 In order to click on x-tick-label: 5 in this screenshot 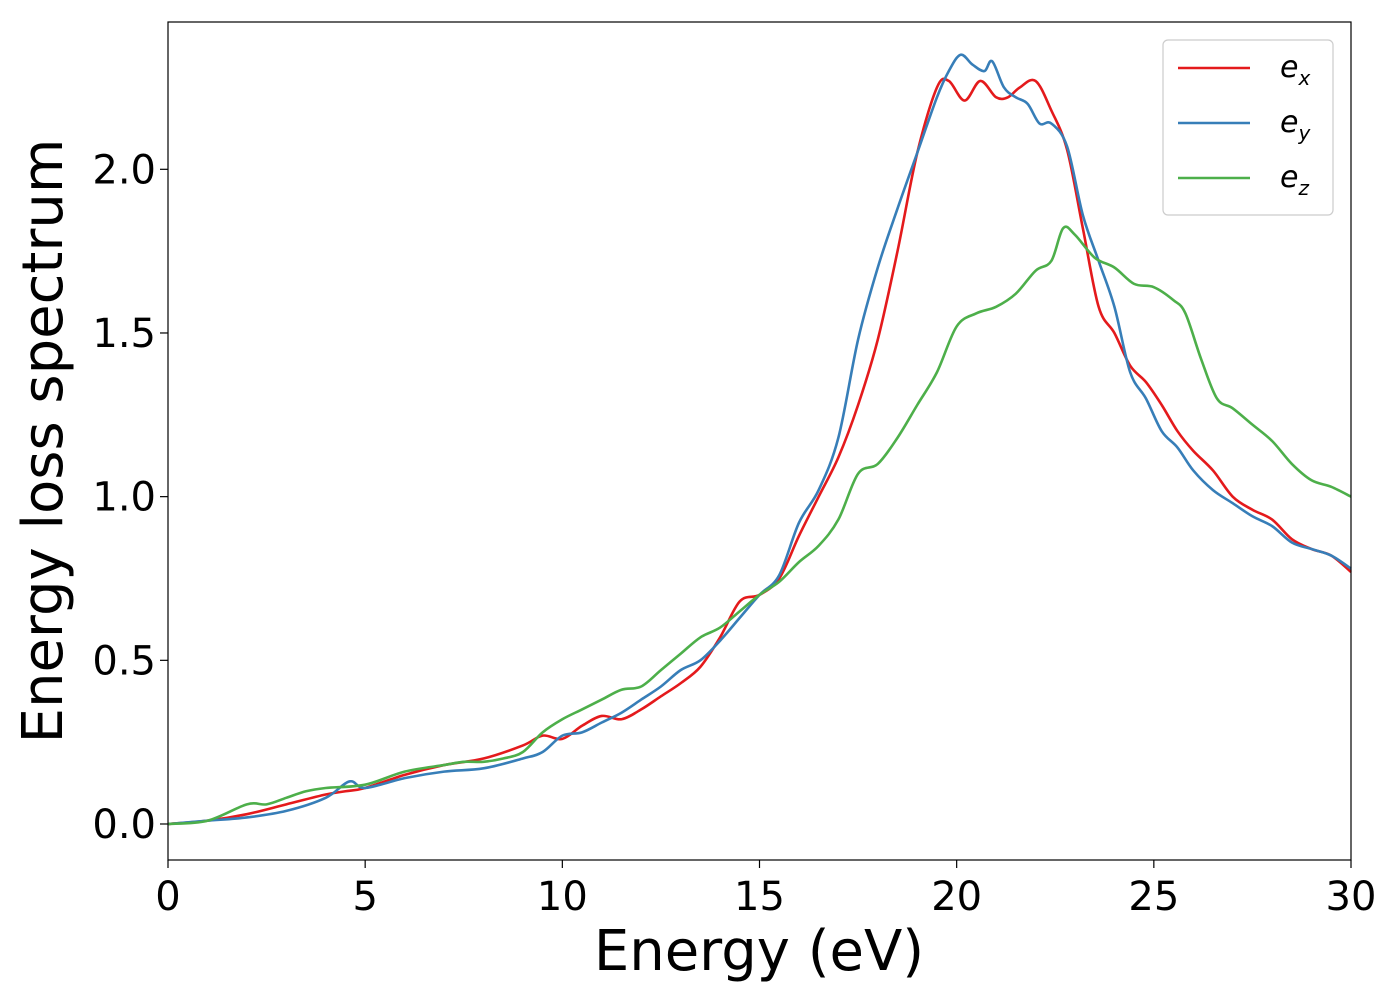, I will do `click(364, 897)`.